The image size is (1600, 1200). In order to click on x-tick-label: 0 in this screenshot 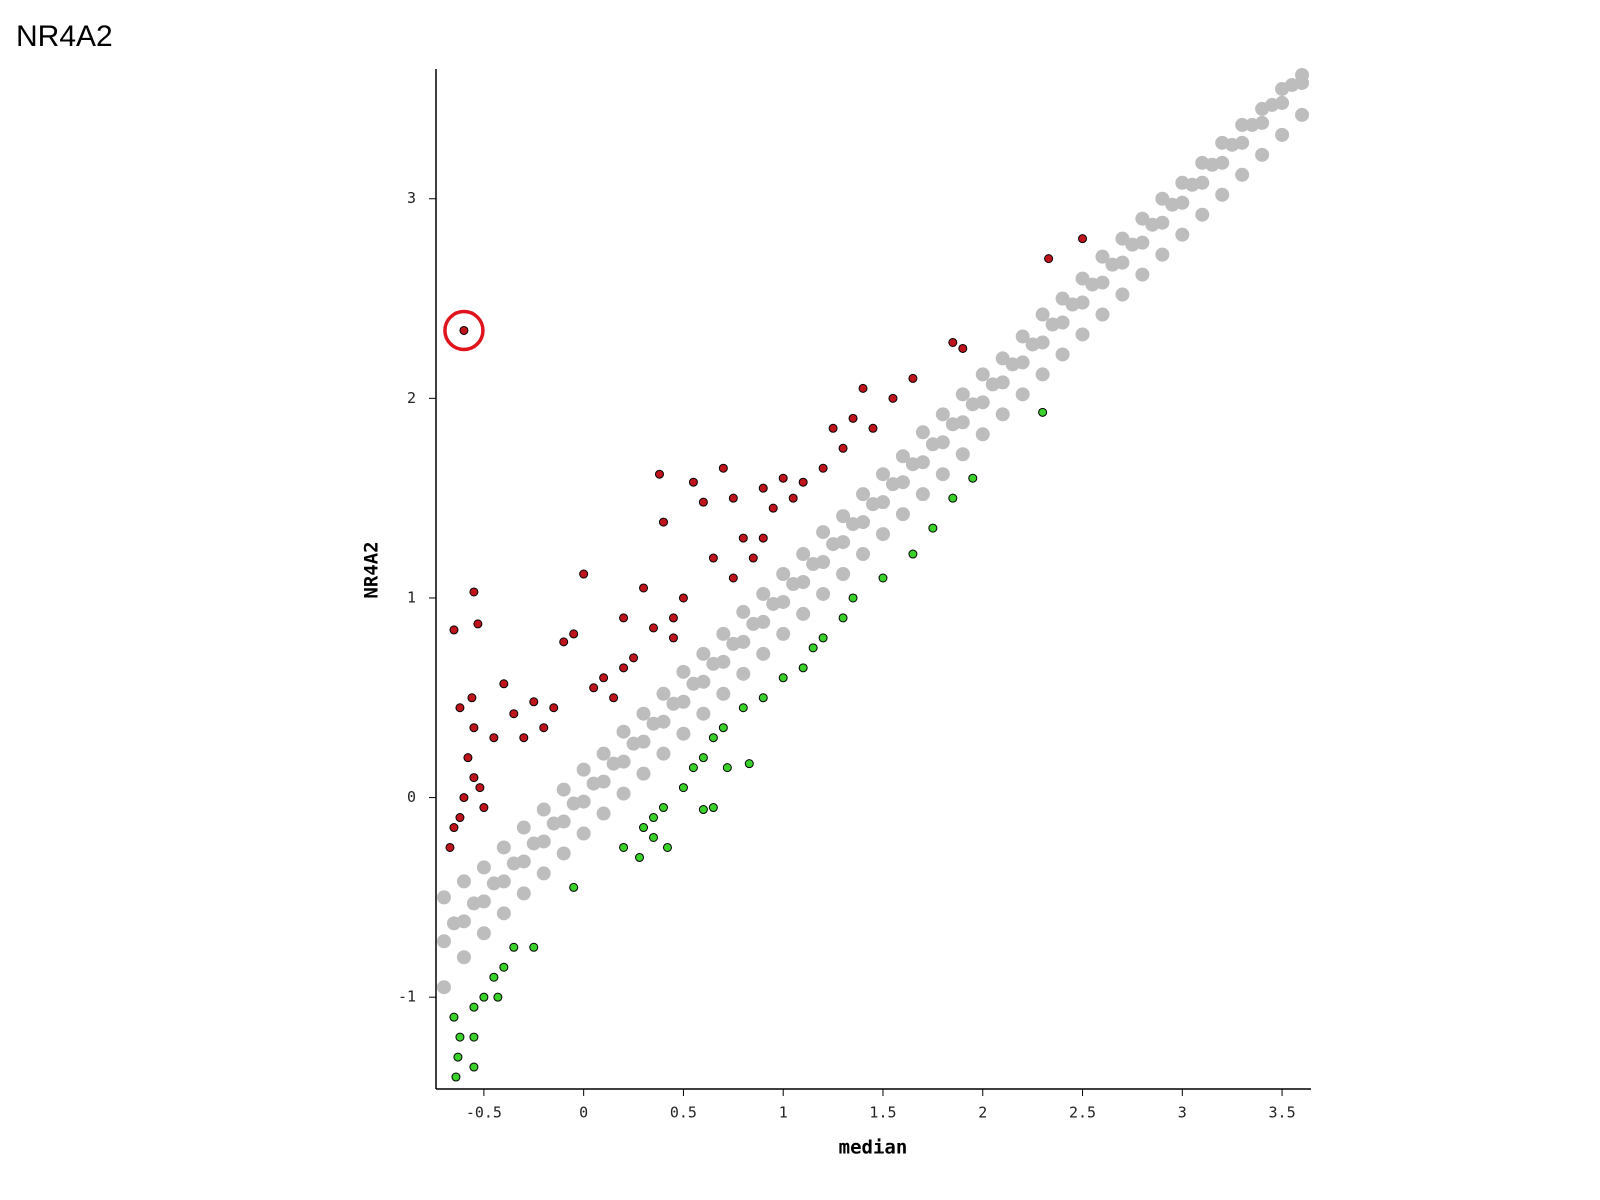, I will do `click(583, 1113)`.